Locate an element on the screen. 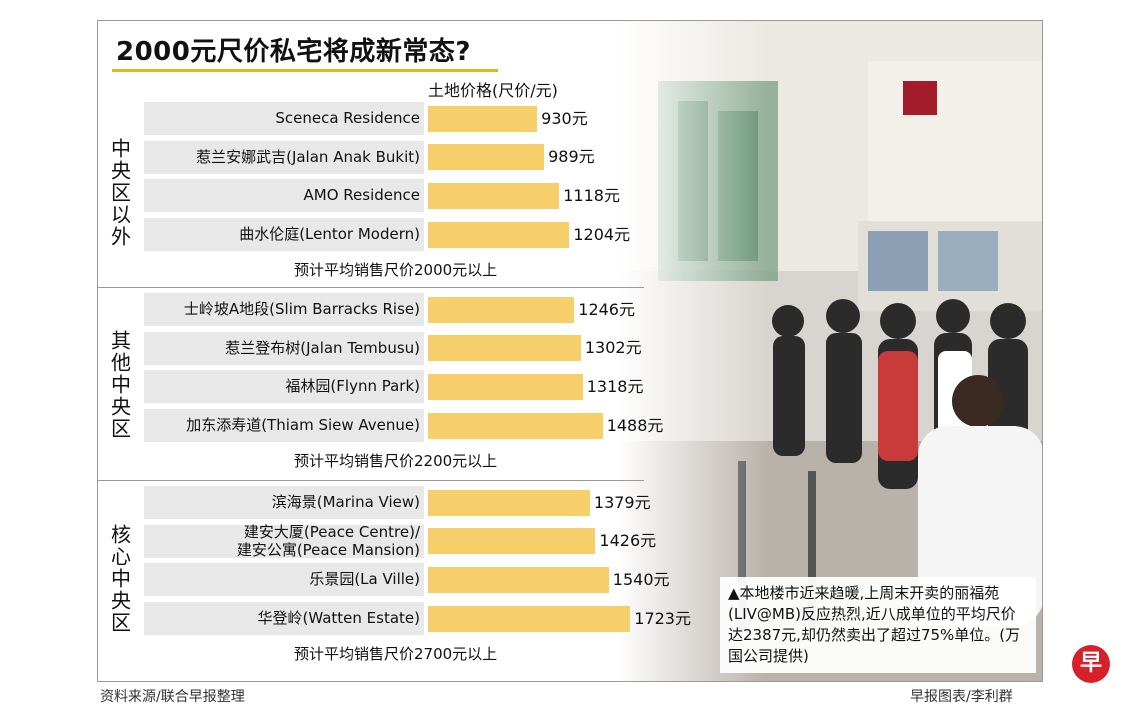 This screenshot has height=712, width=1140. group-label-text: 其他中央区 is located at coordinates (119, 384).